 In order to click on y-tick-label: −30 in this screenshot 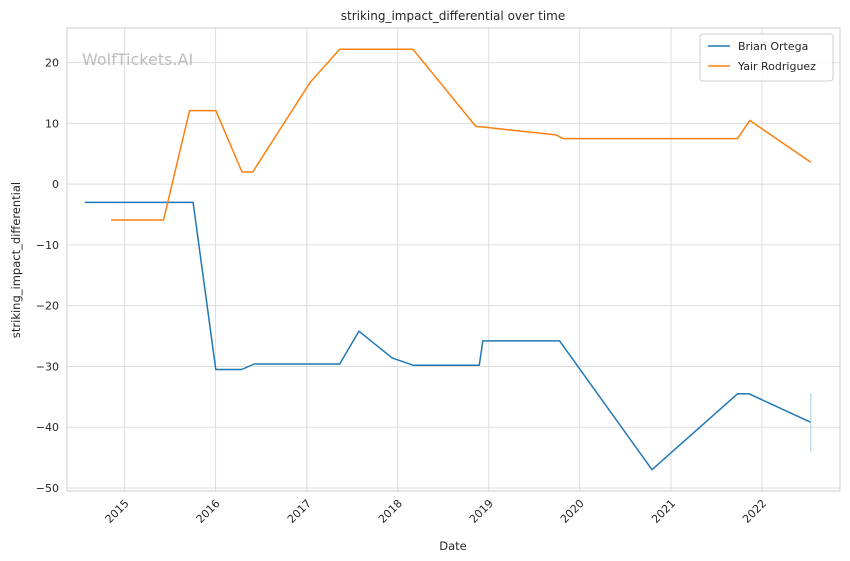, I will do `click(47, 366)`.